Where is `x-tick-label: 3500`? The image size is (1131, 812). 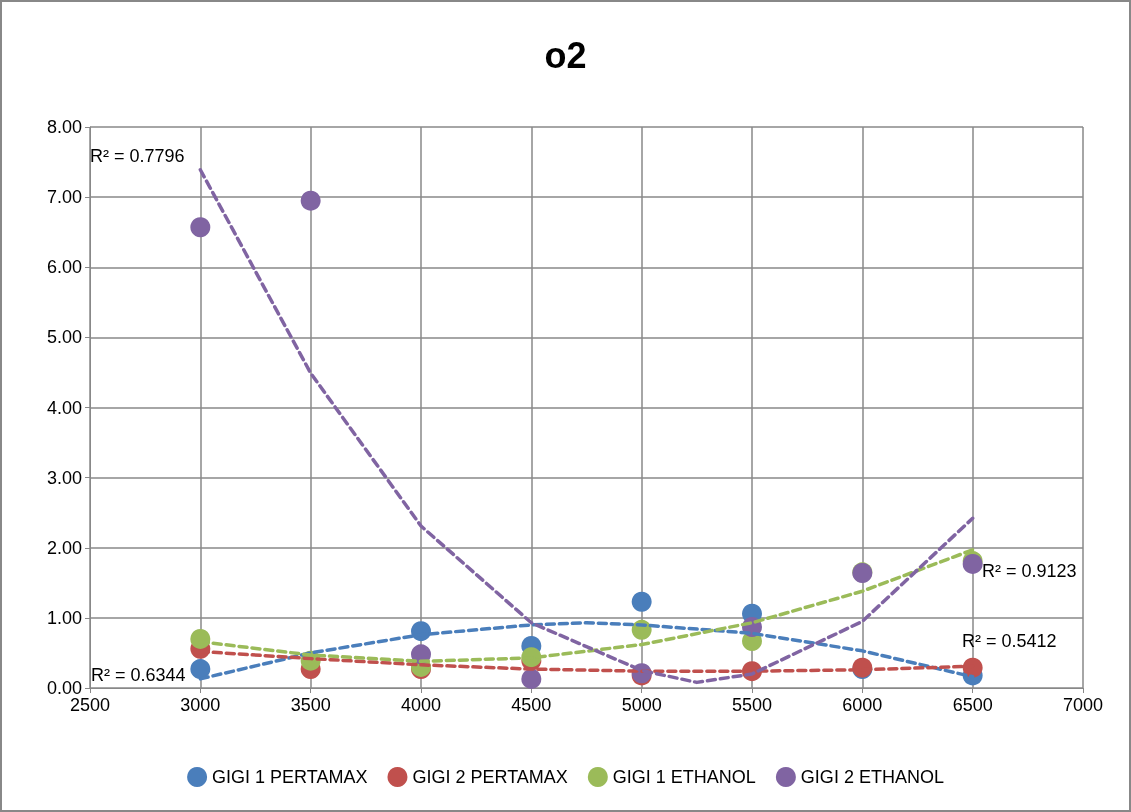 x-tick-label: 3500 is located at coordinates (310, 705).